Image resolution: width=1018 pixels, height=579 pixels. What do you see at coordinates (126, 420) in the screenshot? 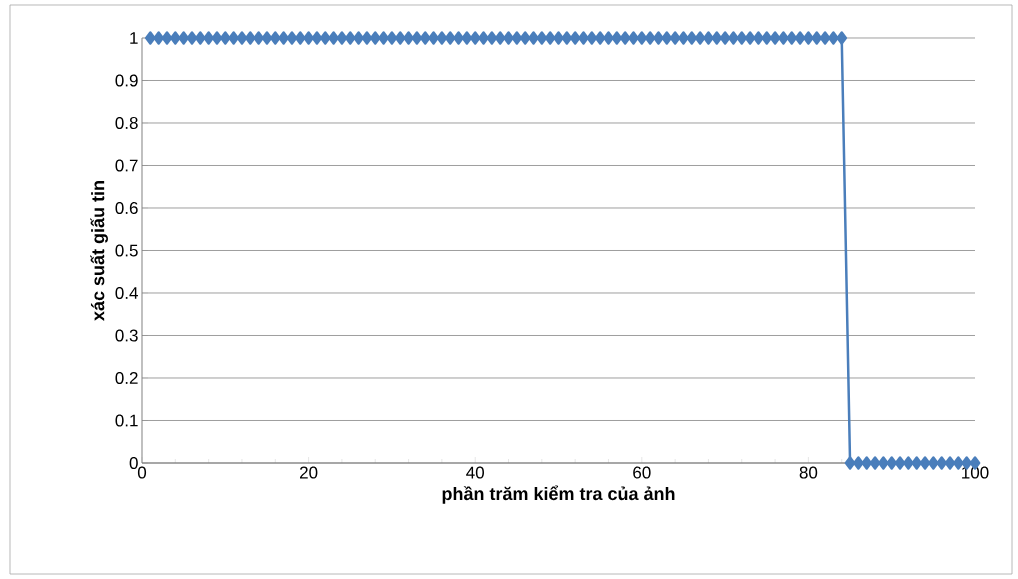
I see `y-tick-label: 0.1` at bounding box center [126, 420].